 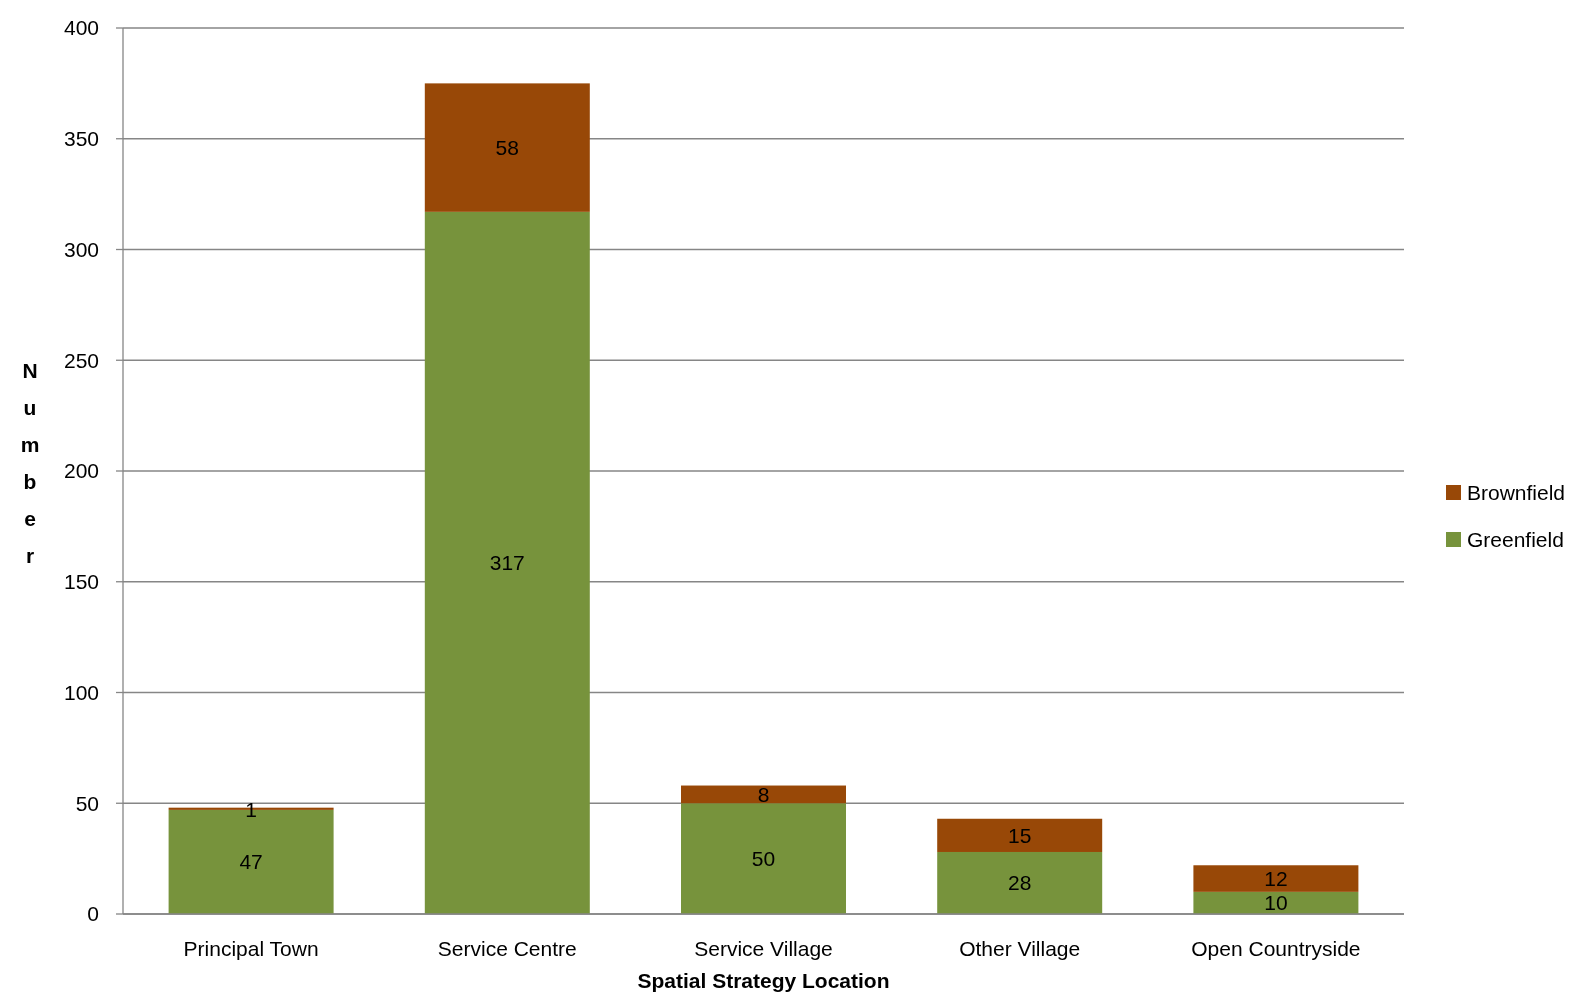 What do you see at coordinates (81, 471) in the screenshot?
I see `y-tick-label: 200` at bounding box center [81, 471].